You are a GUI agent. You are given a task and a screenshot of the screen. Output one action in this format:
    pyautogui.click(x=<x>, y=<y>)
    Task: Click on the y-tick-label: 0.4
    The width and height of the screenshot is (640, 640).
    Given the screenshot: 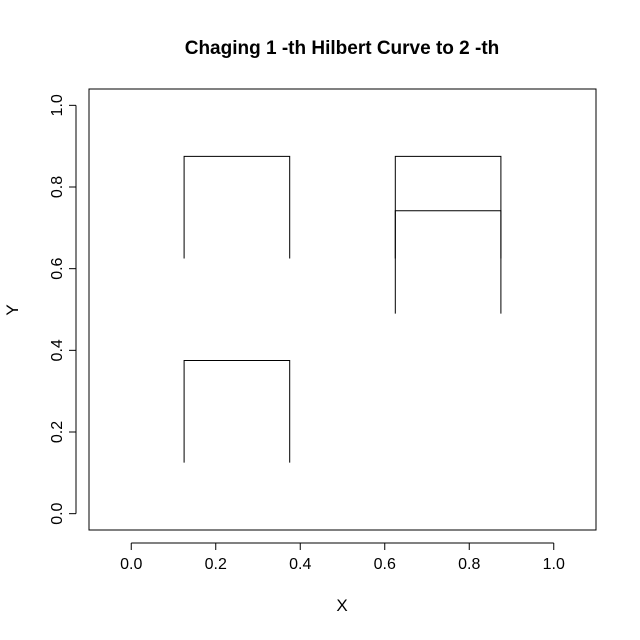 What is the action you would take?
    pyautogui.click(x=57, y=350)
    